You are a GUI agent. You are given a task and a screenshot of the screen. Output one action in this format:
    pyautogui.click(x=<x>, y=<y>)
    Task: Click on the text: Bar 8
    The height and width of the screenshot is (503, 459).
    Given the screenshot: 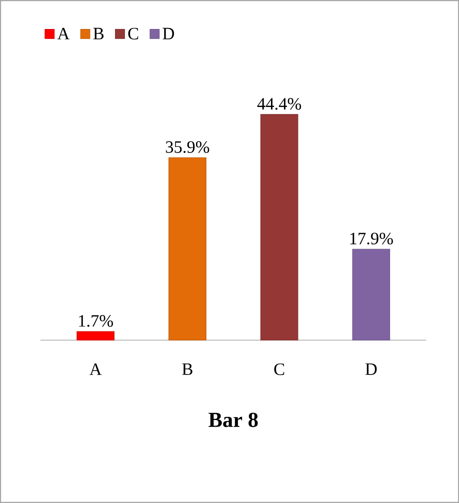 What is the action you would take?
    pyautogui.click(x=233, y=420)
    